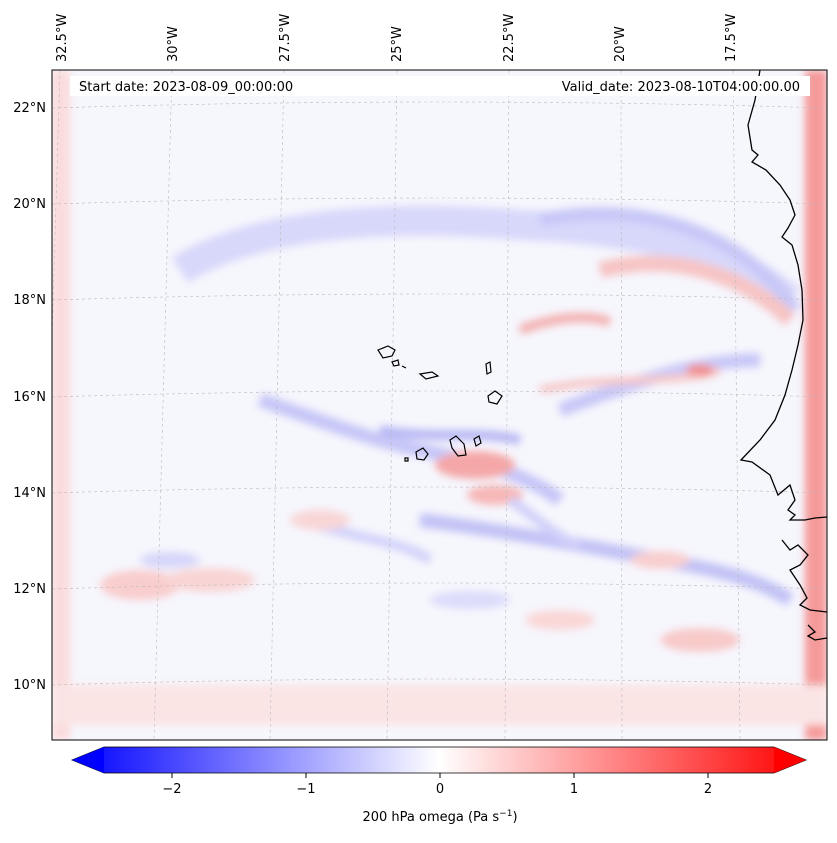 Image resolution: width=837 pixels, height=843 pixels. I want to click on lat-label: 18°N, so click(29, 300).